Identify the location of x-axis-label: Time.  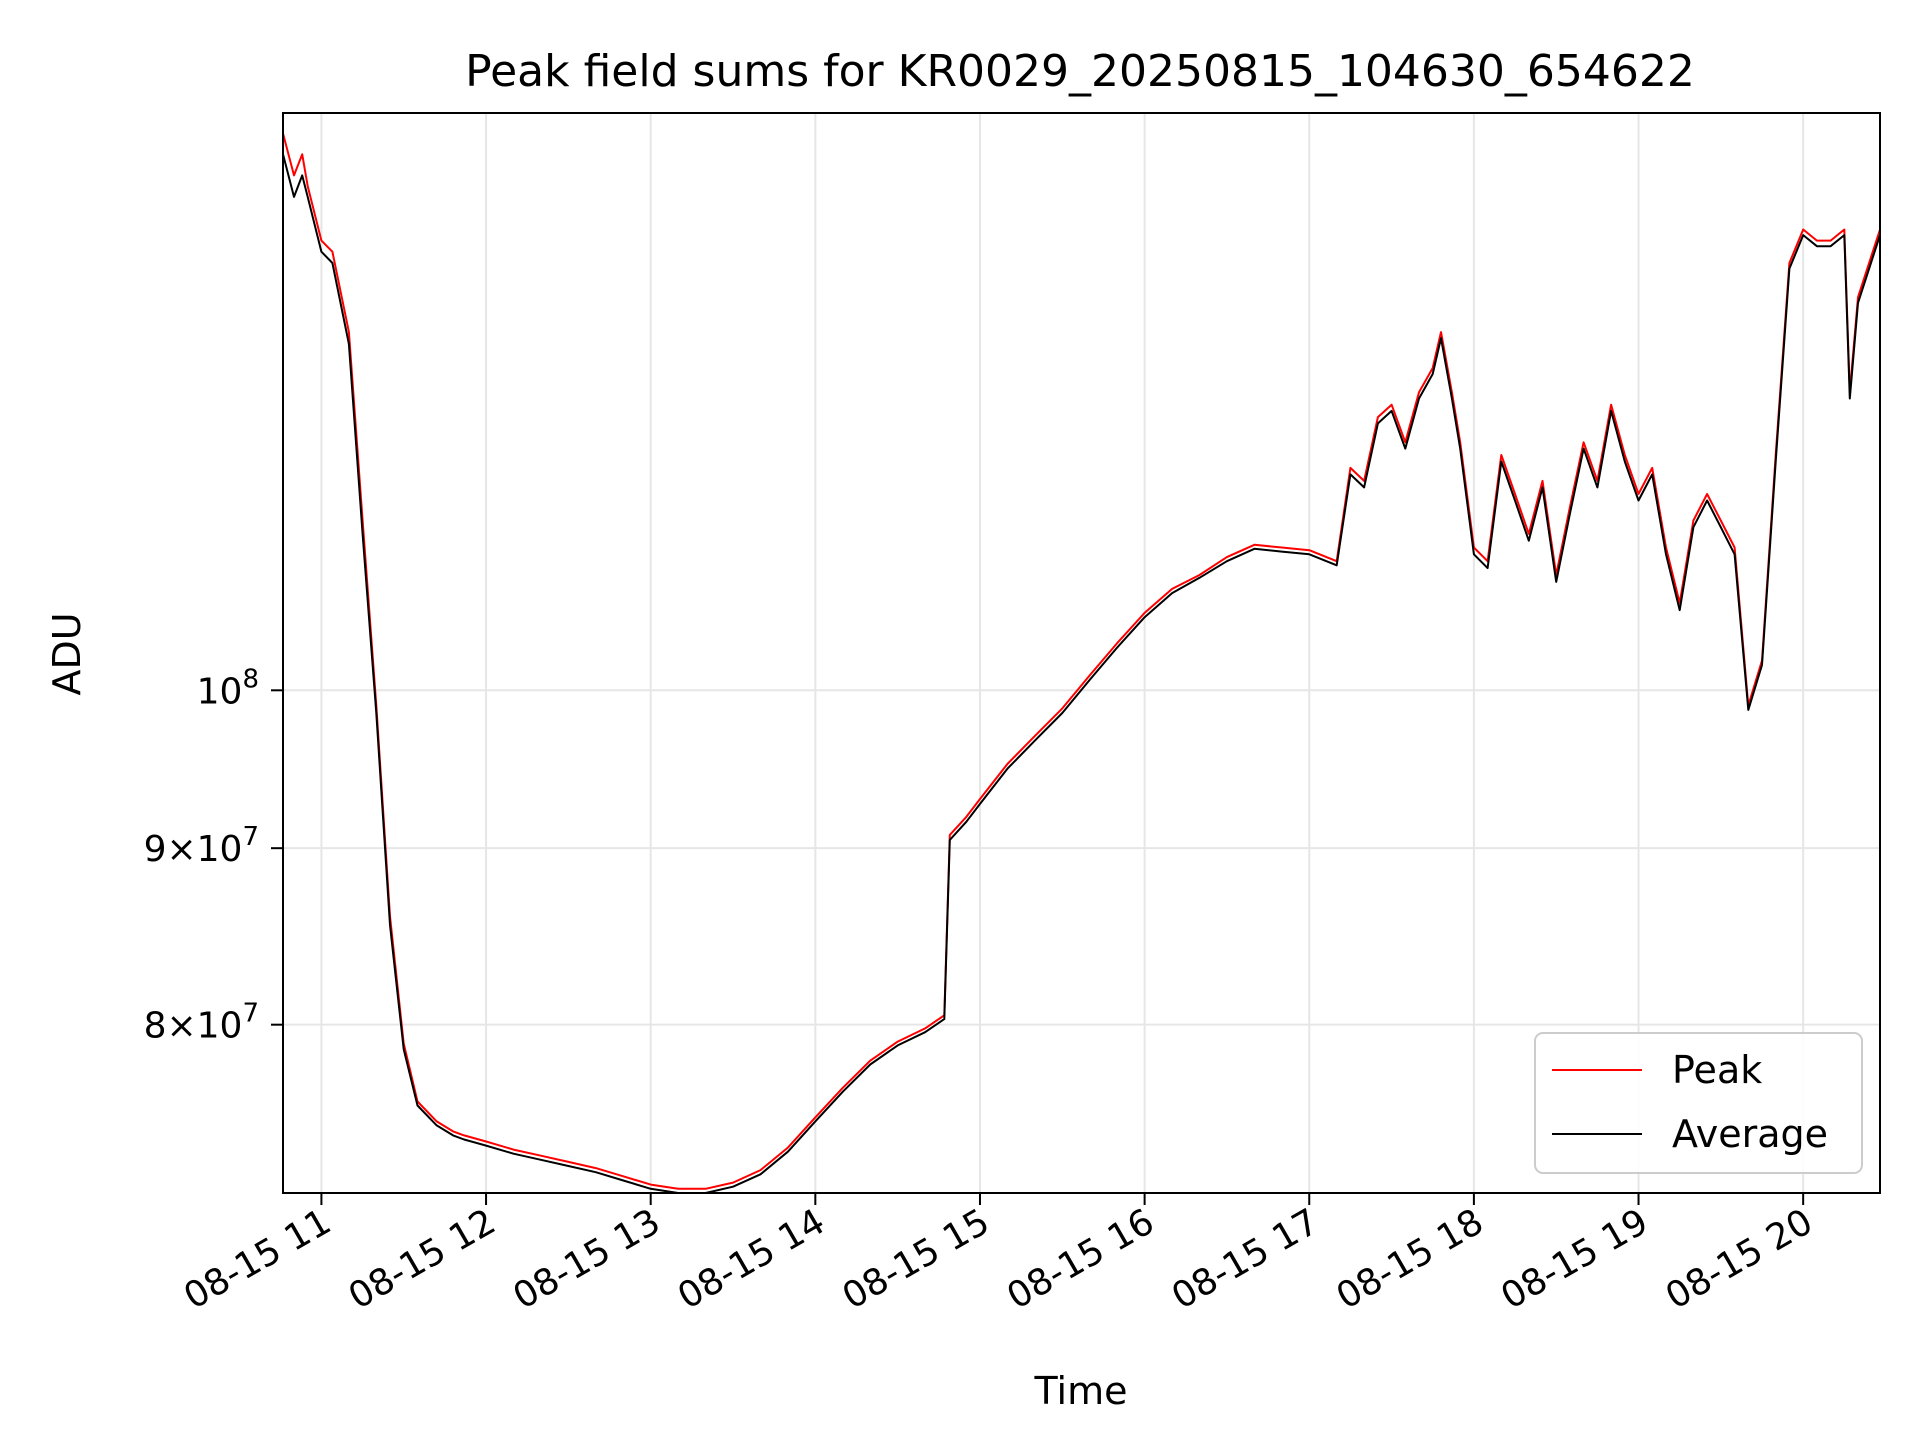
(1081, 1391).